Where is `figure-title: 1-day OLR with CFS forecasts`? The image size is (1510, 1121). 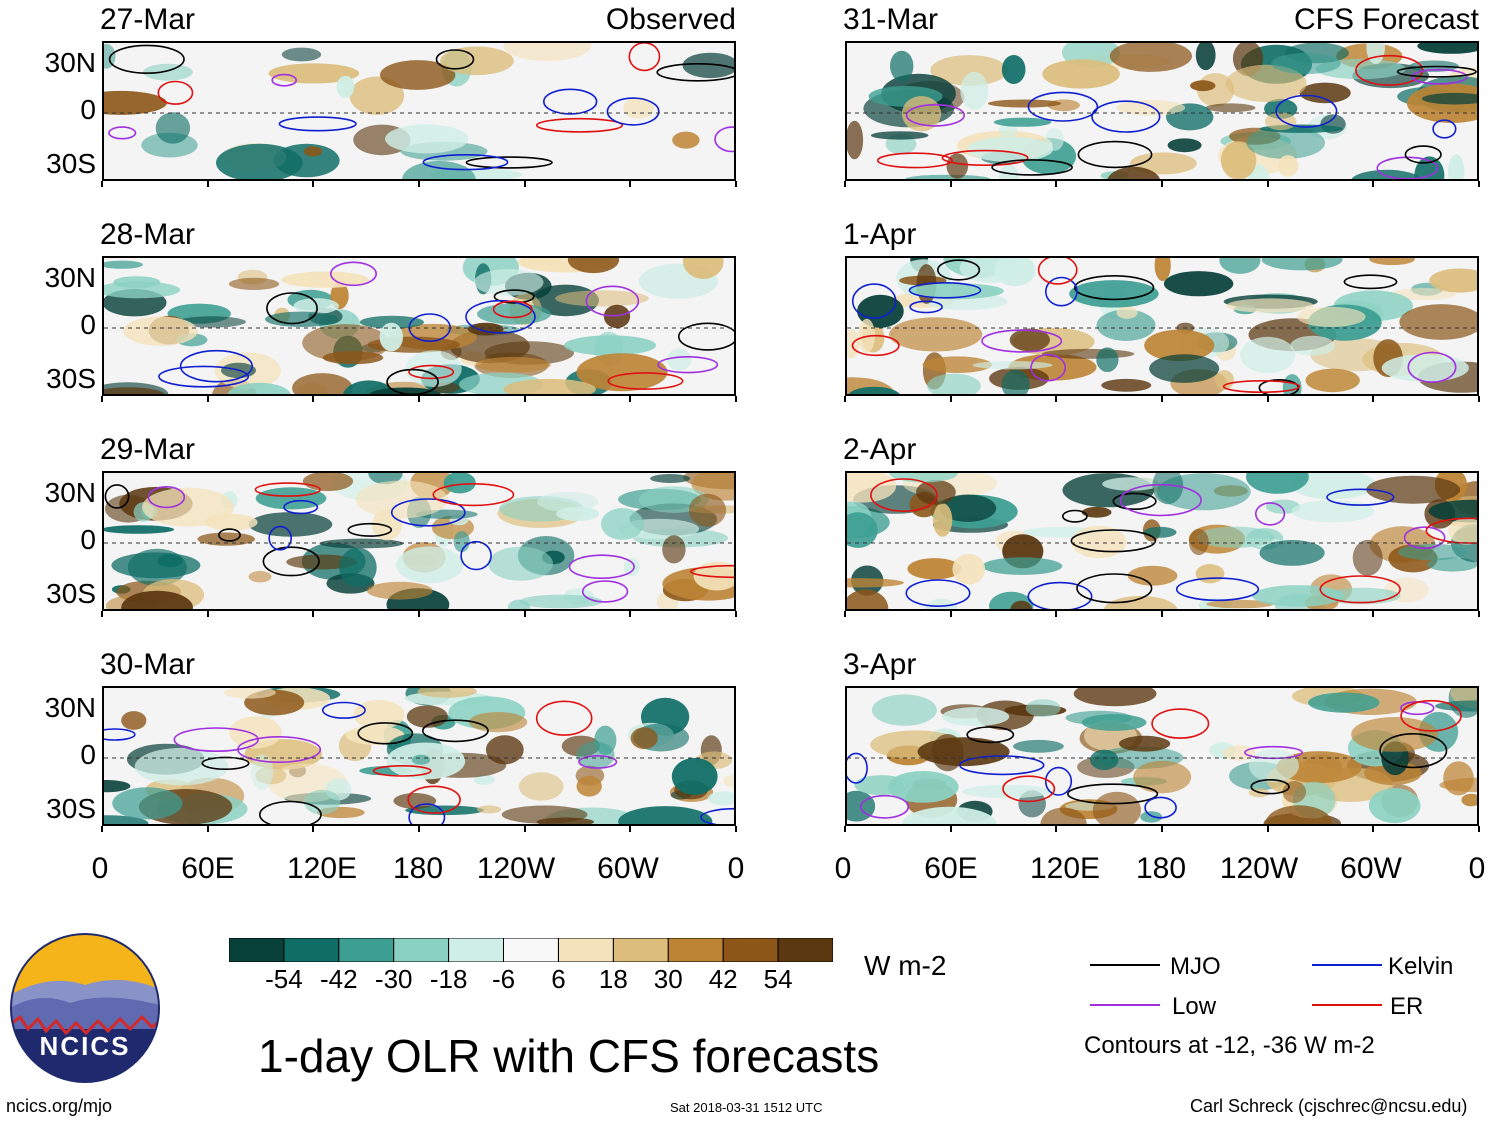
figure-title: 1-day OLR with CFS forecasts is located at coordinates (569, 1056).